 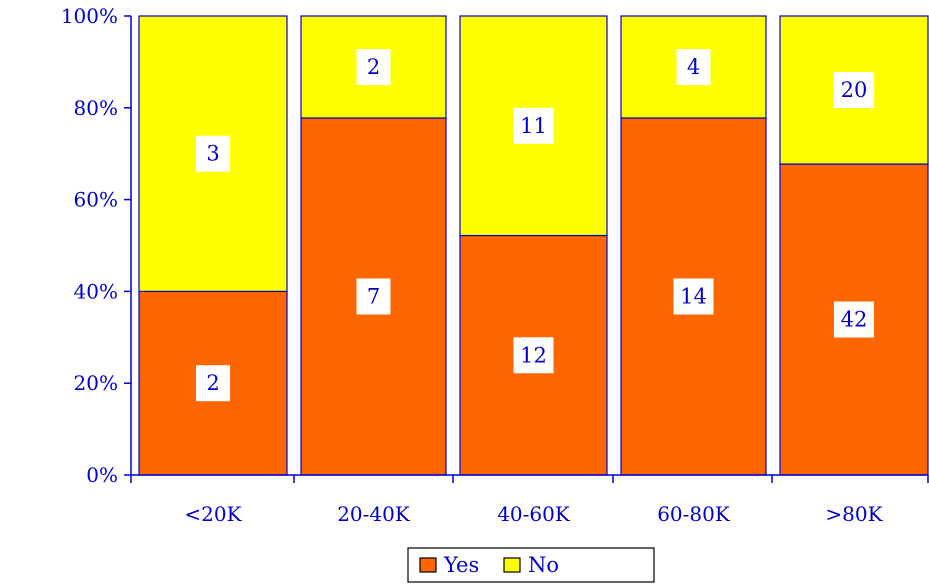 I want to click on data-label-no-2: 11, so click(x=533, y=126).